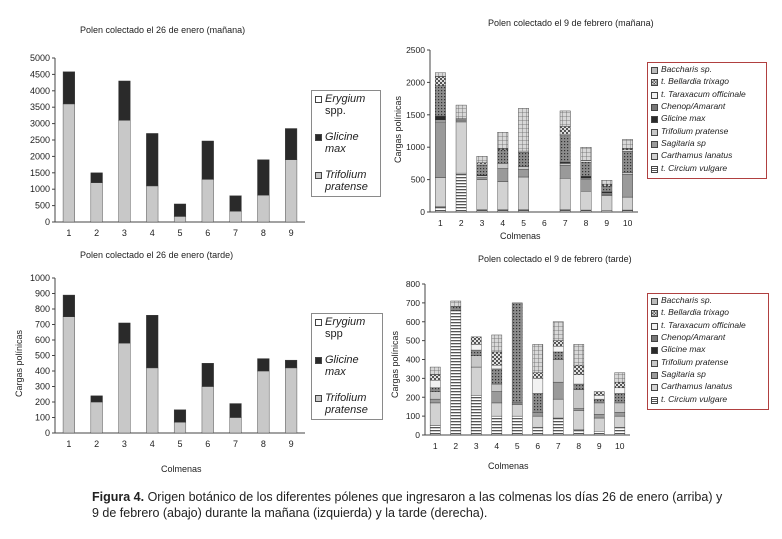  Describe the element at coordinates (520, 236) in the screenshot. I see `x-axis-label: Colmenas` at that location.